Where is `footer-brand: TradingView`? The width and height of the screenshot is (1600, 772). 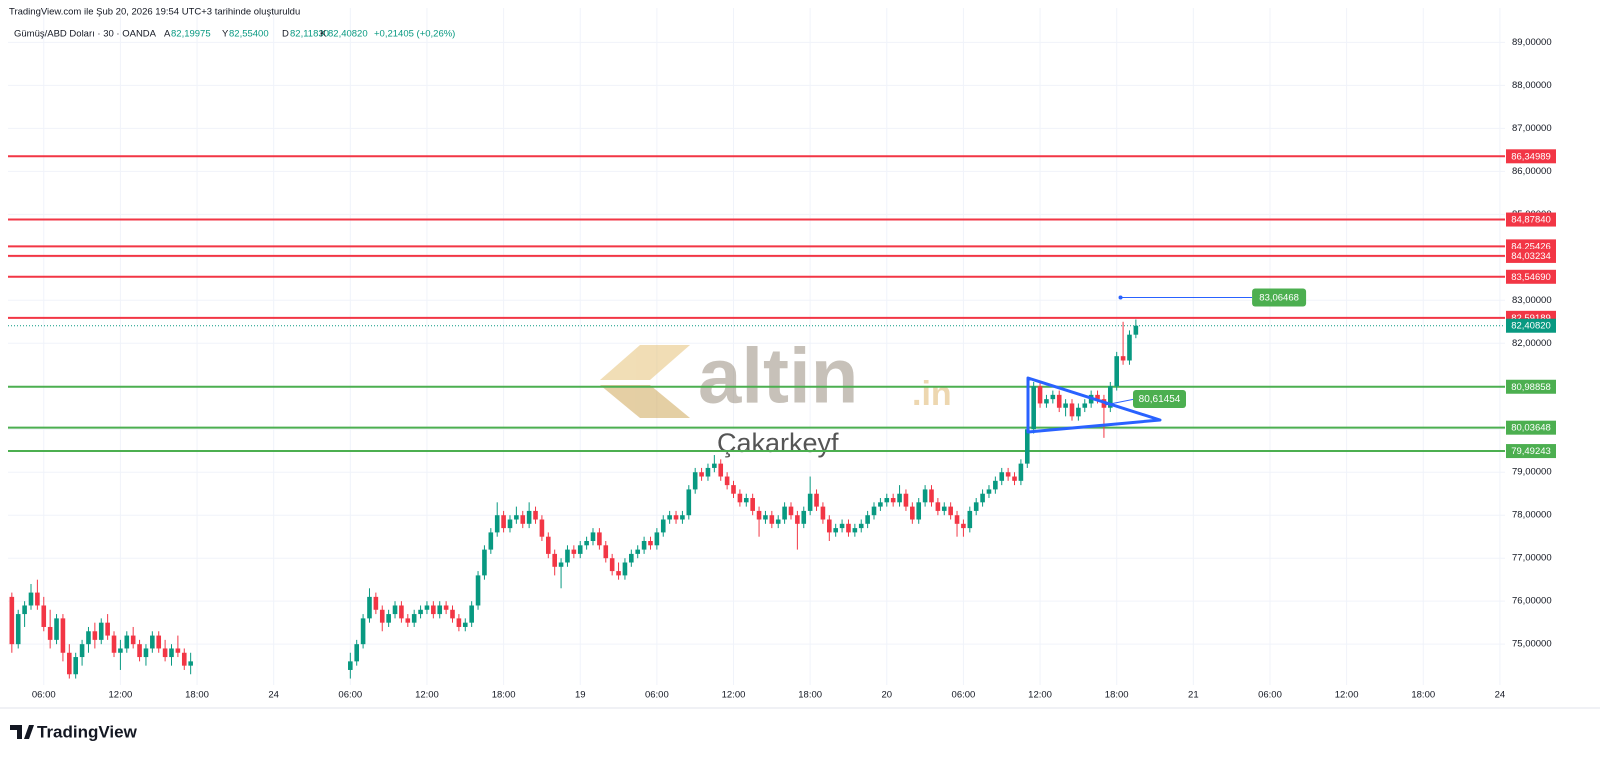
footer-brand: TradingView is located at coordinates (87, 731).